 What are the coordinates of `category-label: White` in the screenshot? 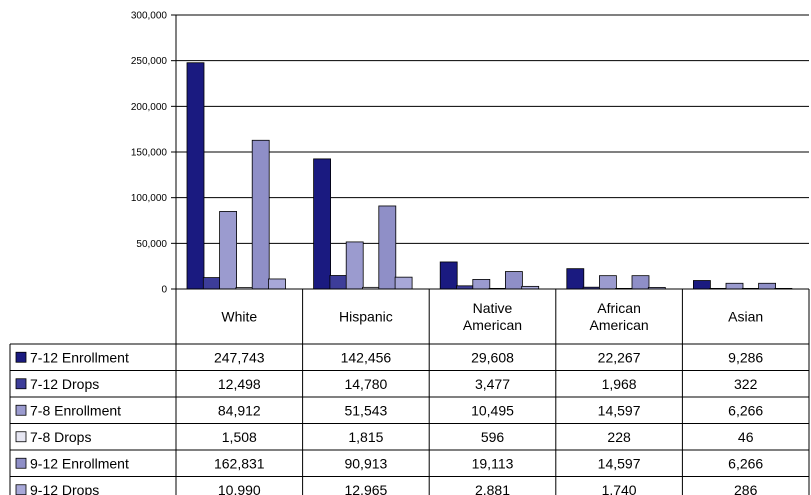 It's located at (239, 317).